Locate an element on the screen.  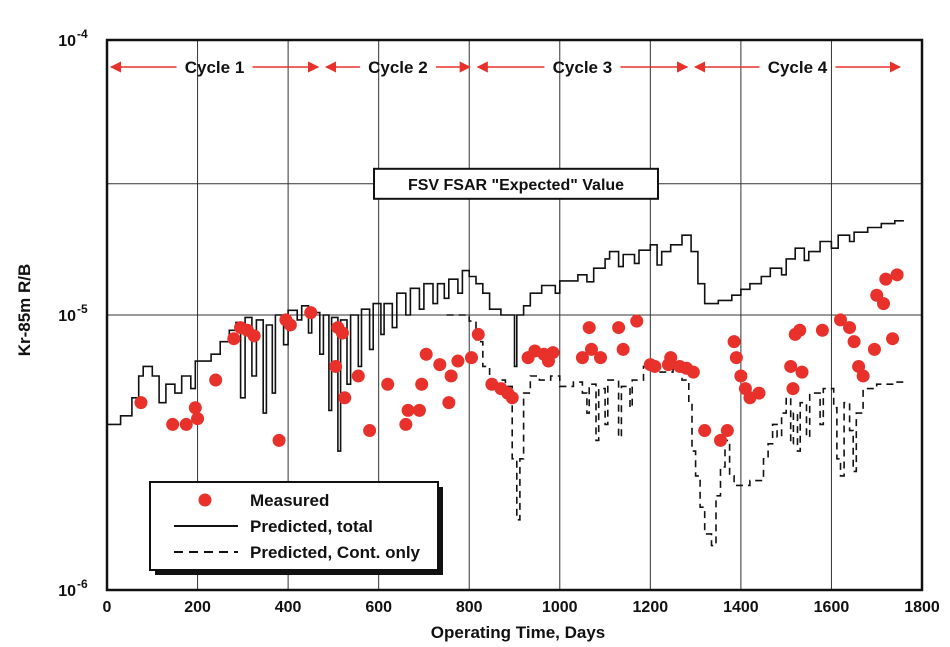
x-tick-label: 200 is located at coordinates (197, 607).